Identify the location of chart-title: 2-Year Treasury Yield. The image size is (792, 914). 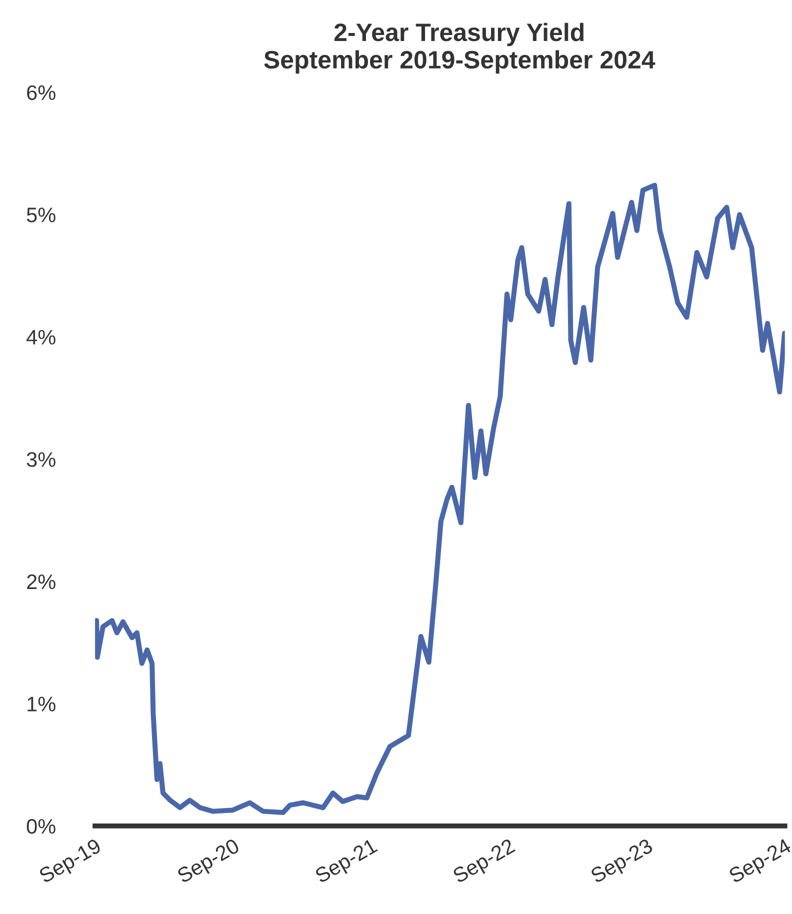
(459, 34).